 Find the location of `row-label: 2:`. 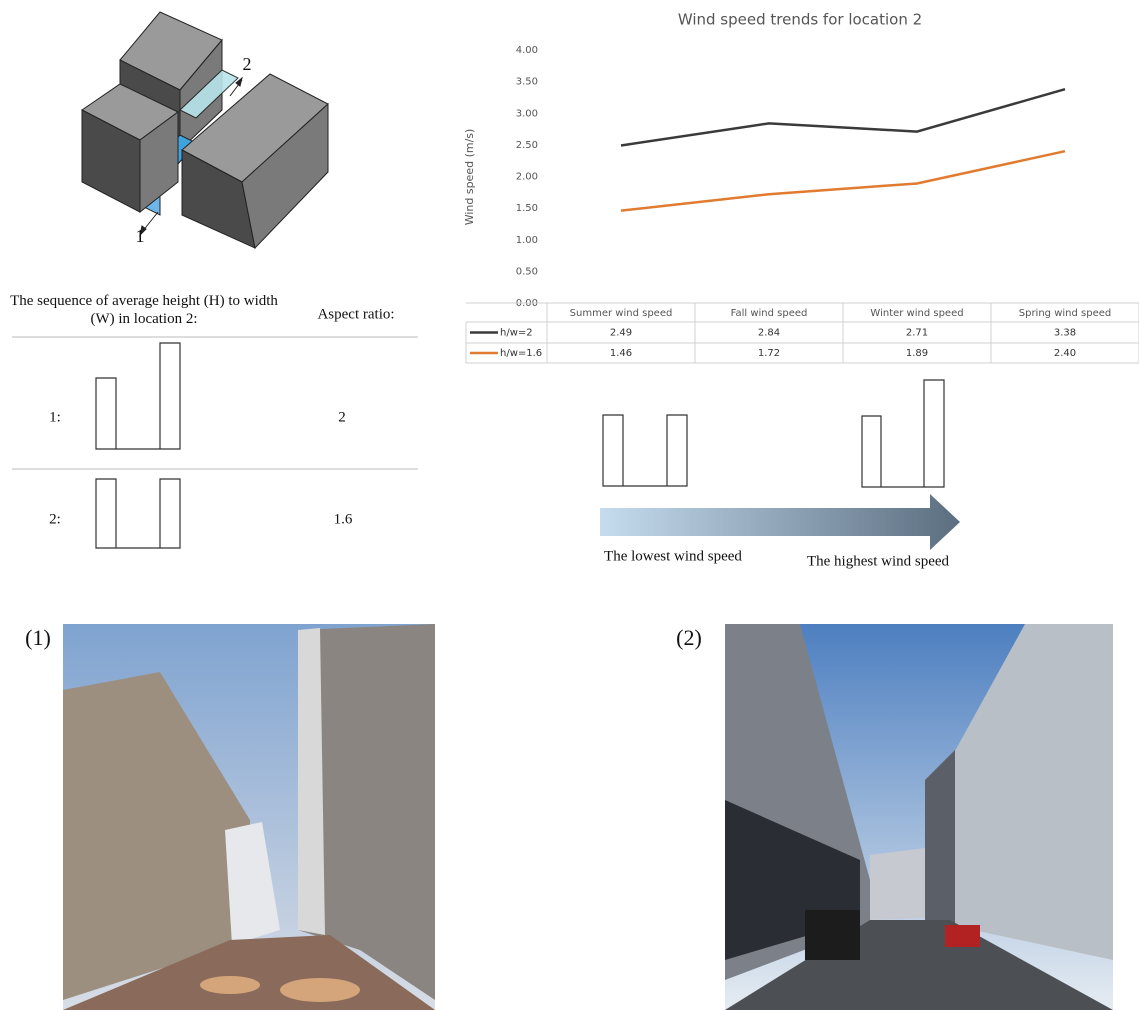

row-label: 2: is located at coordinates (55, 519).